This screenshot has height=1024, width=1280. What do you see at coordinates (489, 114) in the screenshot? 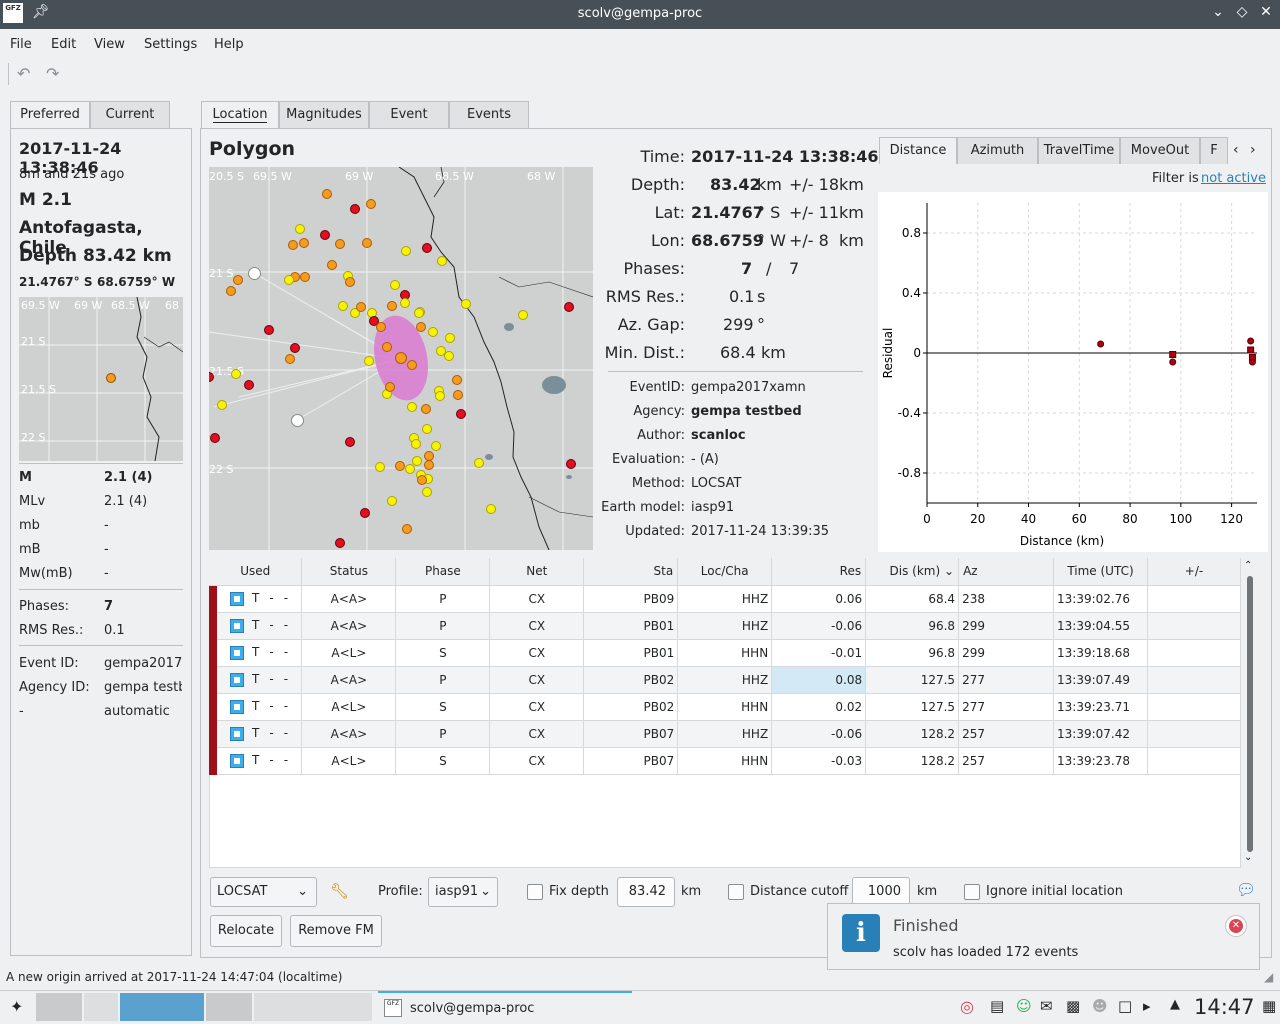
I see `tab-events: Events` at bounding box center [489, 114].